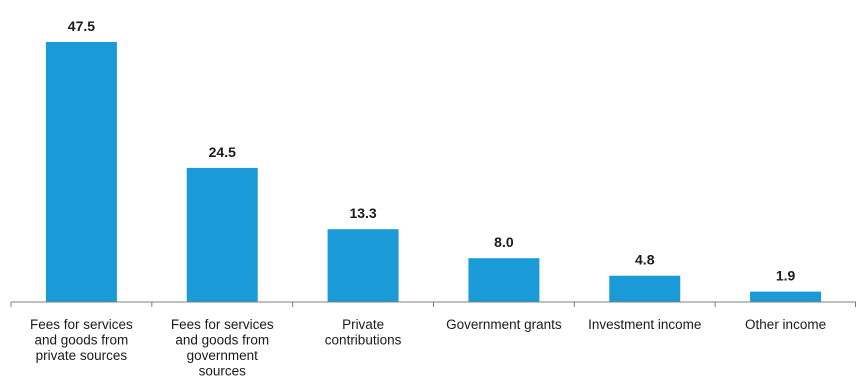 This screenshot has width=856, height=381. I want to click on category-label: Other income, so click(785, 324).